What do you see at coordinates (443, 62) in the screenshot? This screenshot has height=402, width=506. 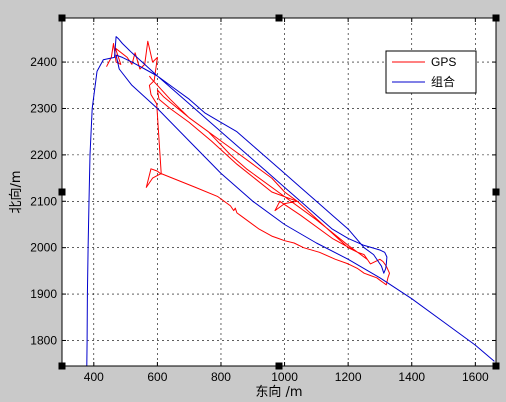 I see `legend-label-gps: GPS` at bounding box center [443, 62].